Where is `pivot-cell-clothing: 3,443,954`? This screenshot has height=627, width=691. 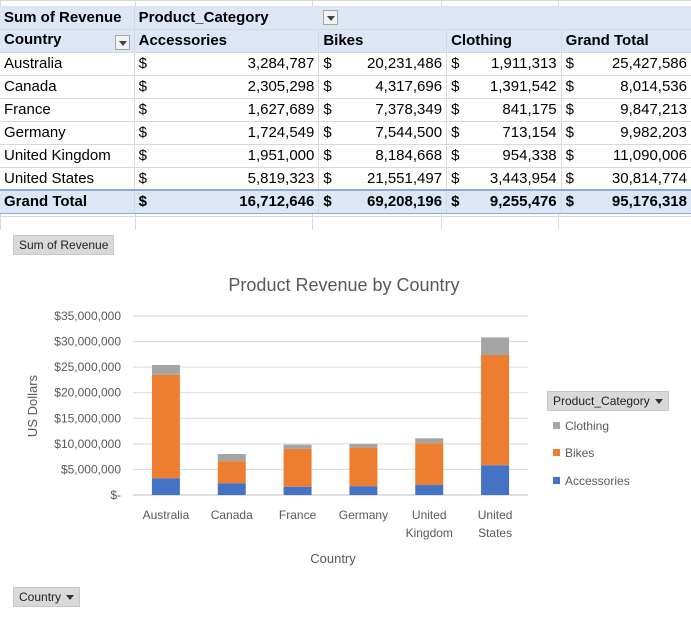
pivot-cell-clothing: 3,443,954 is located at coordinates (515, 179).